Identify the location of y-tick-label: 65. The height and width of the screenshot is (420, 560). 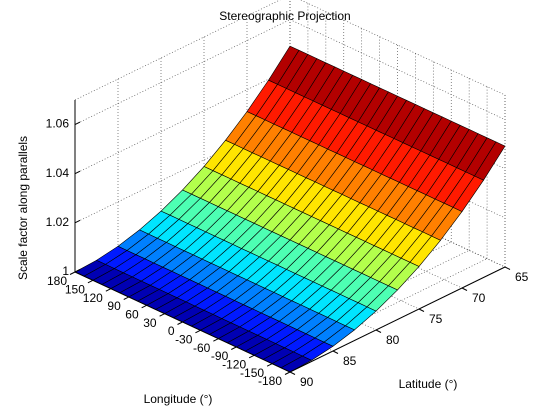
(522, 277).